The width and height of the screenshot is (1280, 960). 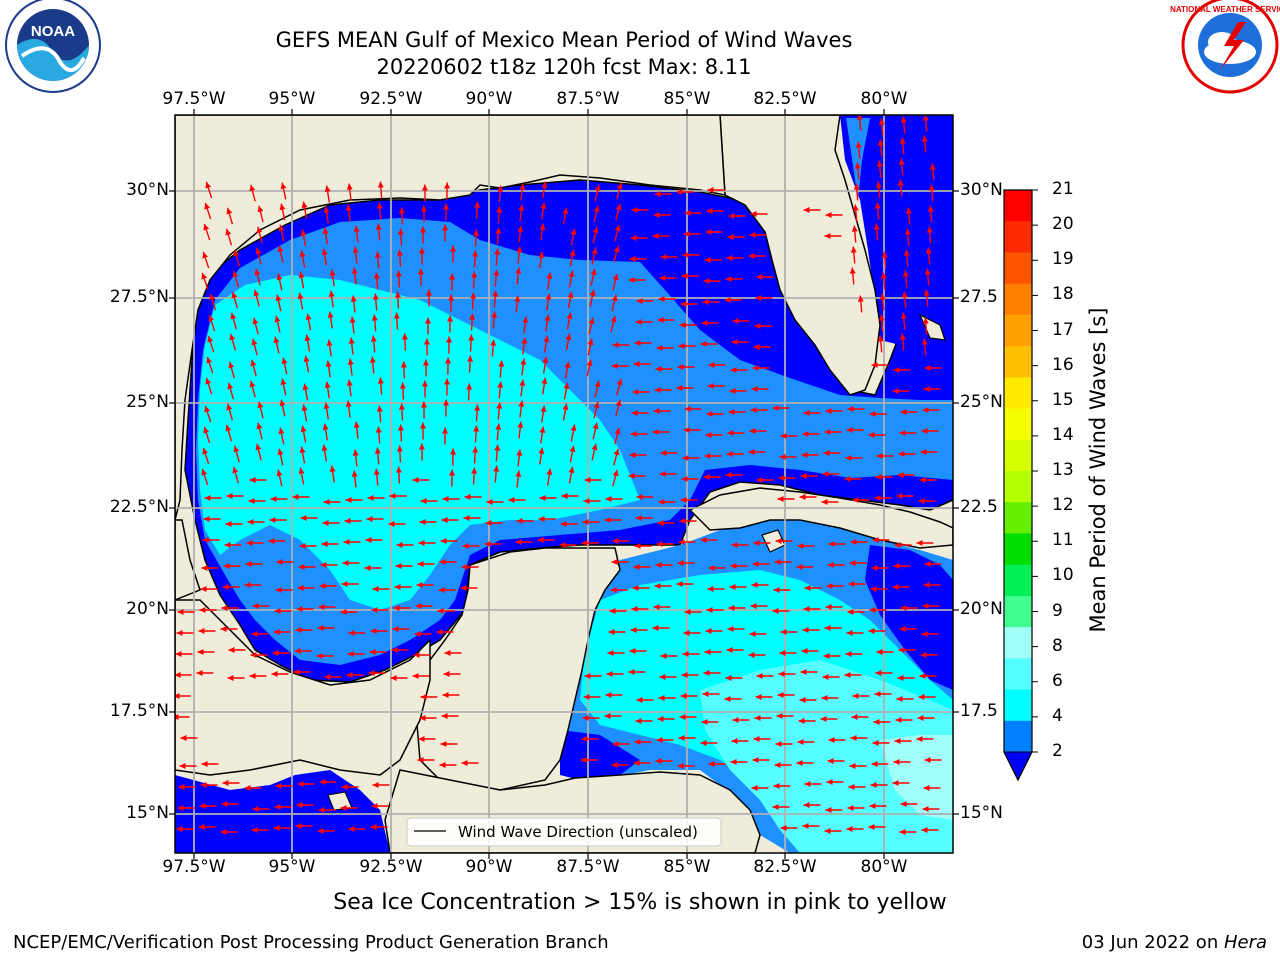 What do you see at coordinates (564, 67) in the screenshot?
I see `map-subtitle: 20220602 t18z 120h fcst Max: 8.11` at bounding box center [564, 67].